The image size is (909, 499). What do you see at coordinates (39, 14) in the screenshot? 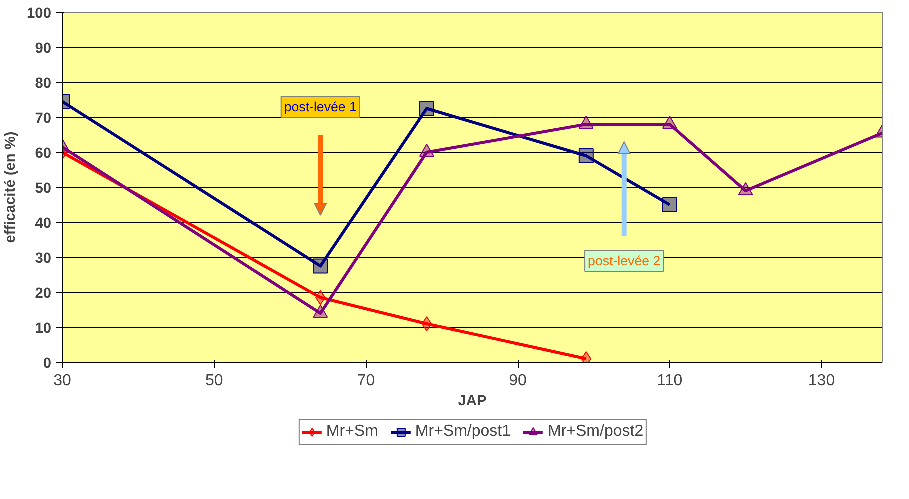
I see `y-tick-label: 100` at bounding box center [39, 14].